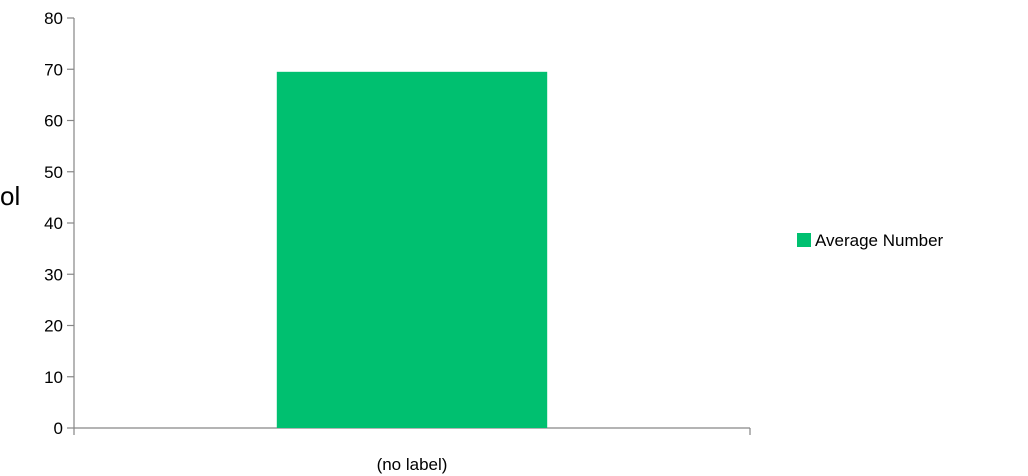 Image resolution: width=1028 pixels, height=476 pixels. Describe the element at coordinates (53, 326) in the screenshot. I see `y-tick-label: 20` at that location.